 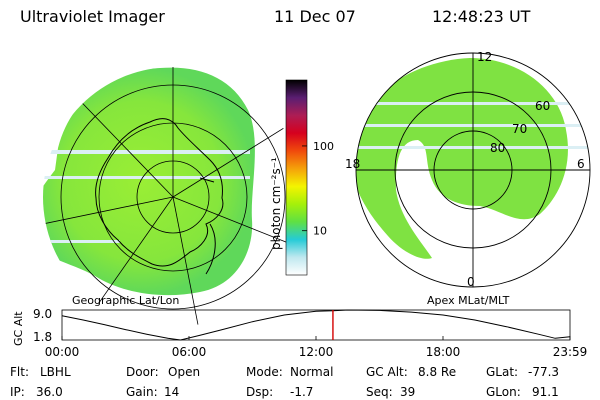 What do you see at coordinates (497, 148) in the screenshot?
I see `mlat-label-80: 80` at bounding box center [497, 148].